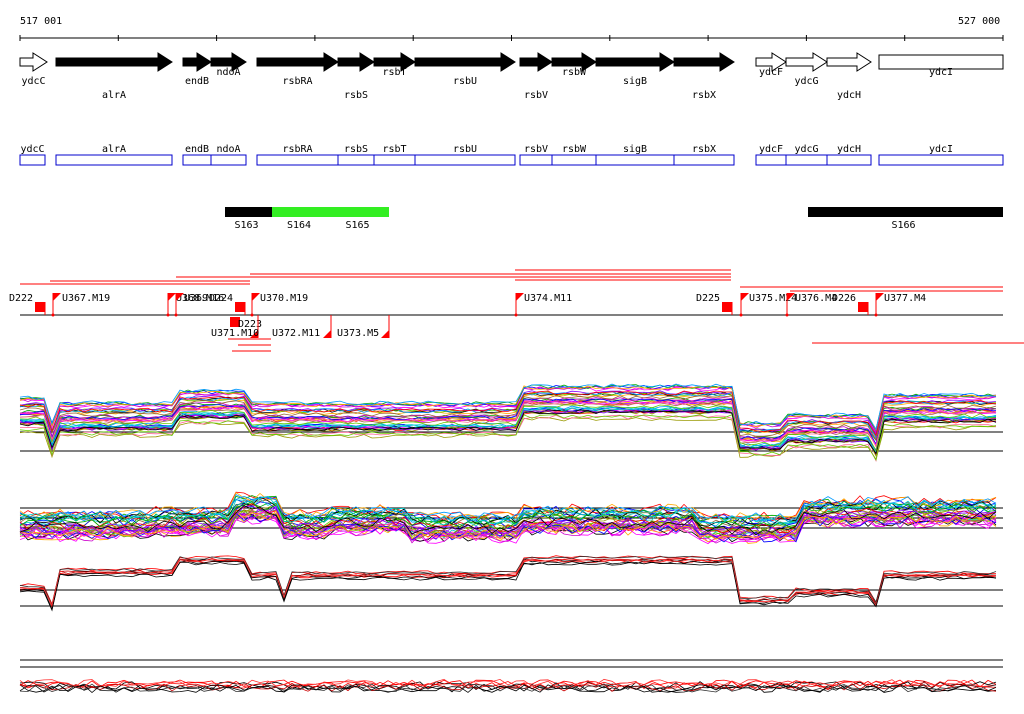  What do you see at coordinates (536, 62) in the screenshot?
I see `gene-arrow-rsbV` at bounding box center [536, 62].